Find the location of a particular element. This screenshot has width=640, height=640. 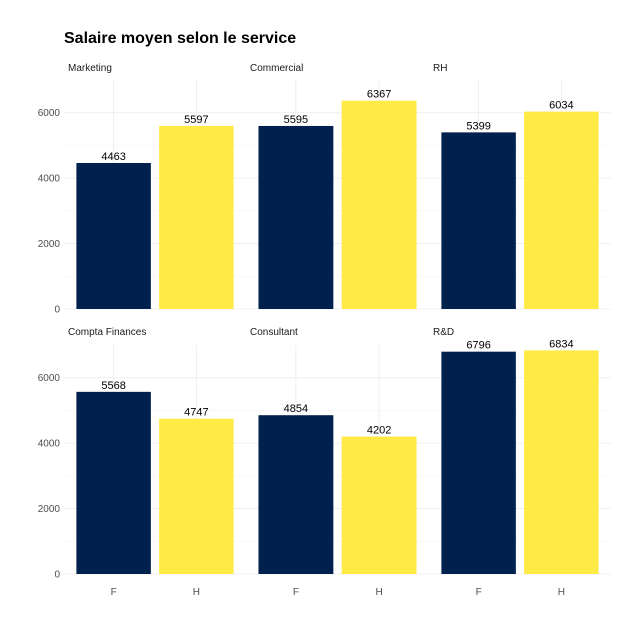

bar-compta-finances-h is located at coordinates (196, 496).